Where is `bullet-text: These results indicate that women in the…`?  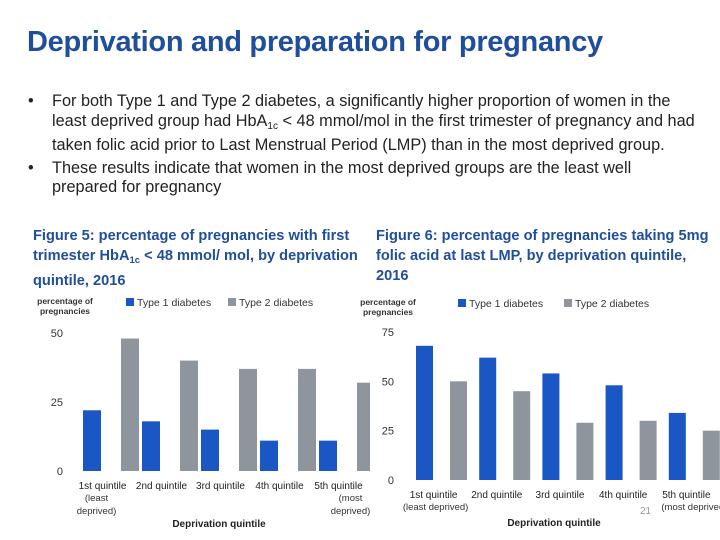
bullet-text: These results indicate that women in the… is located at coordinates (342, 177).